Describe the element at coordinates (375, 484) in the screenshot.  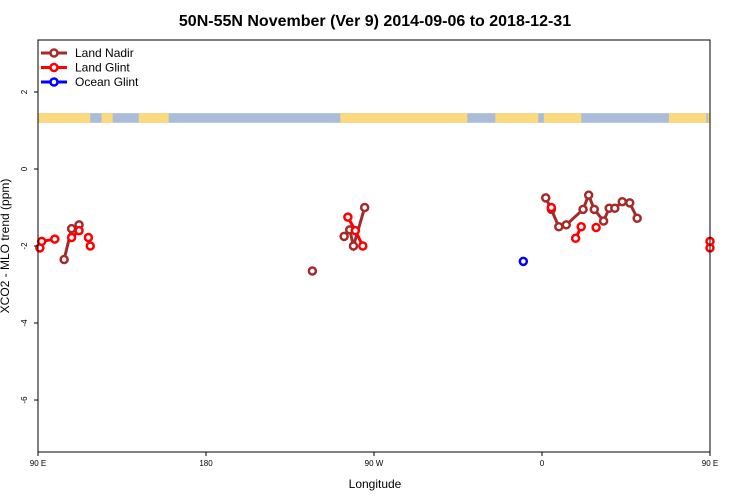
I see `x-axis-label: Longitude` at that location.